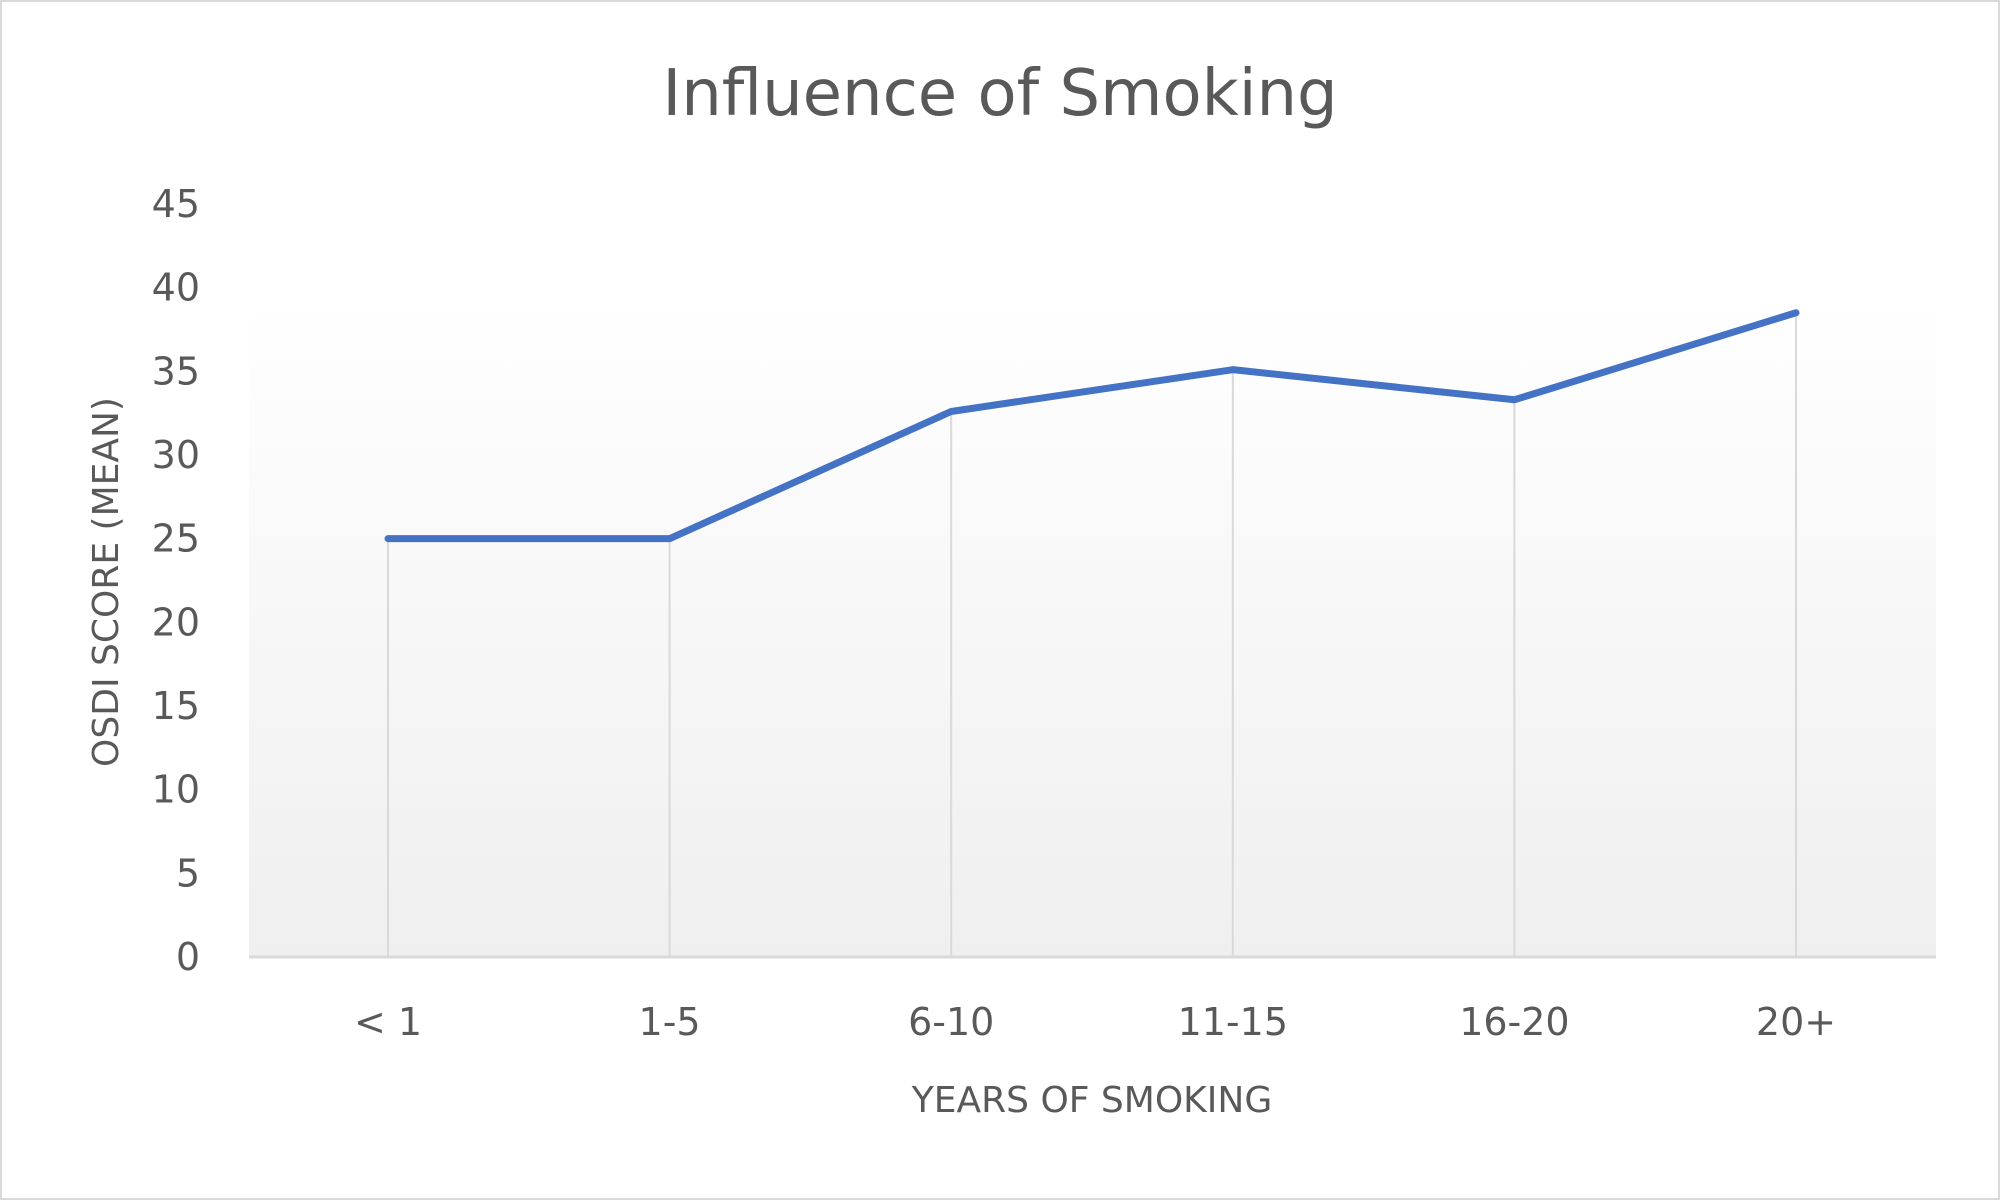  I want to click on y-tick-label: 40, so click(176, 288).